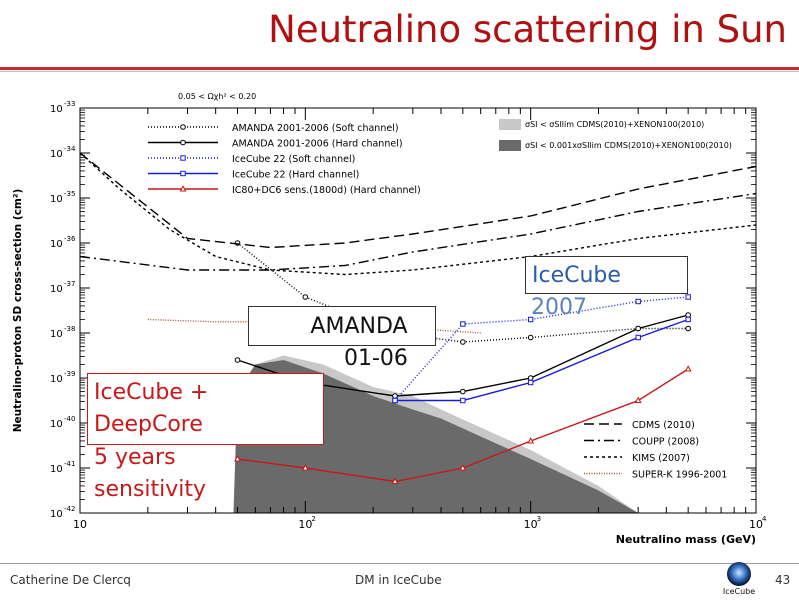  I want to click on deepcore-callout: IceCube + DeepCore, so click(205, 409).